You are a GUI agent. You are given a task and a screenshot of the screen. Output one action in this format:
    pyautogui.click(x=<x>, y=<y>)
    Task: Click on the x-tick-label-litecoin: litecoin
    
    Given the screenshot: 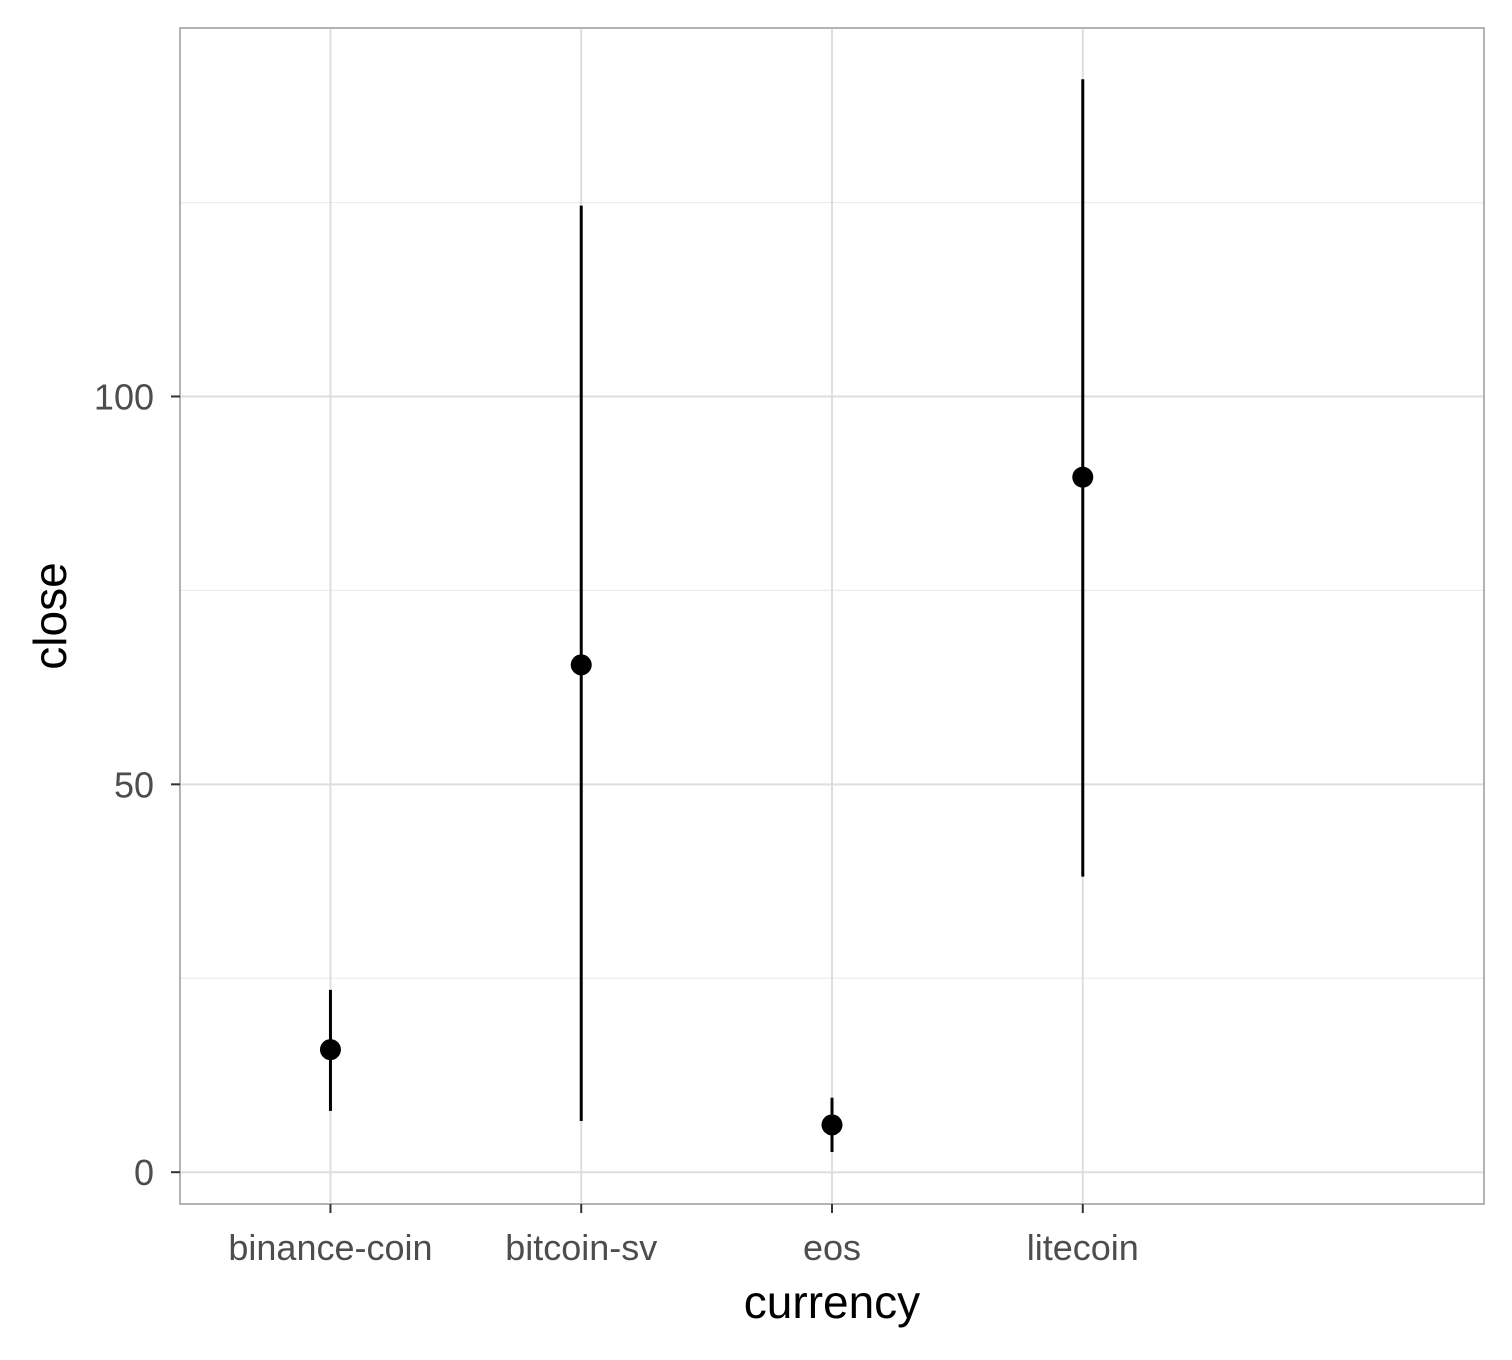 What is the action you would take?
    pyautogui.click(x=1083, y=1247)
    